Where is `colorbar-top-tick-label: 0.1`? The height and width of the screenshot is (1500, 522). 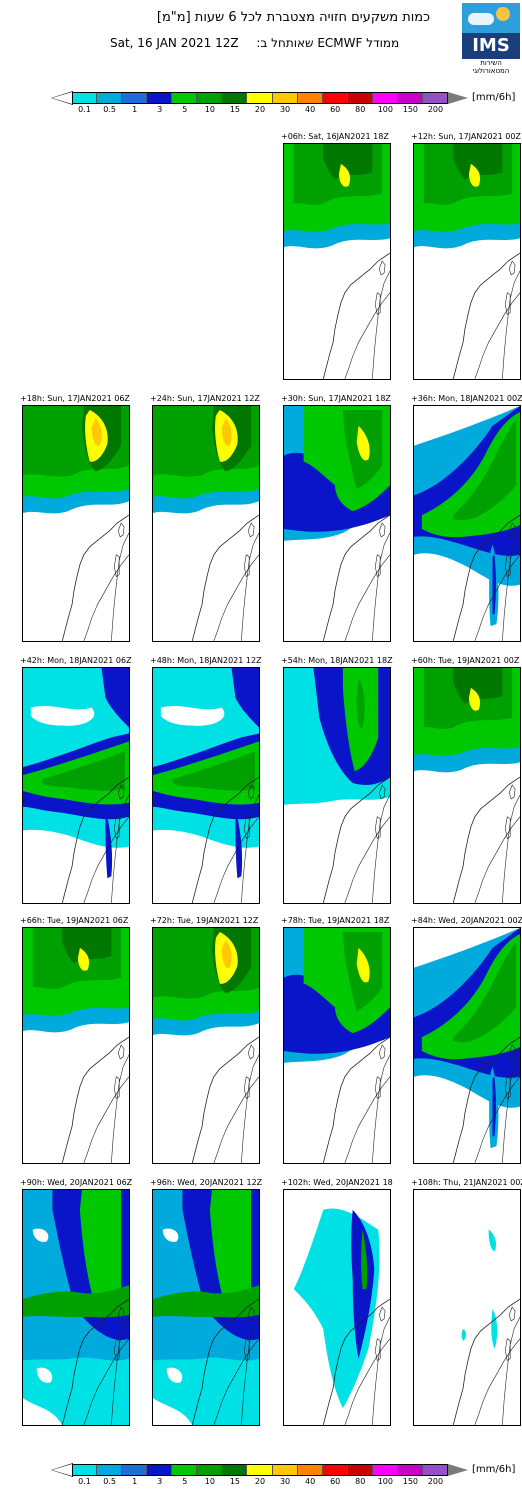 colorbar-top-tick-label: 0.1 is located at coordinates (84, 109).